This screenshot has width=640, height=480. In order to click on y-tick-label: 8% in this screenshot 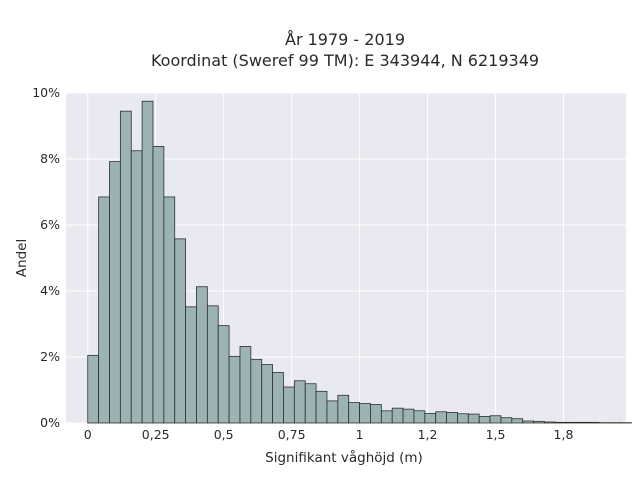, I will do `click(50, 158)`.